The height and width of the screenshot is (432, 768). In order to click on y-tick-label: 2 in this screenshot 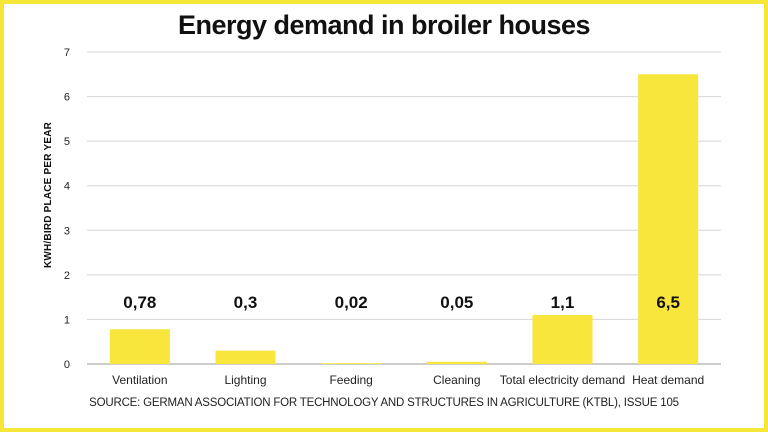, I will do `click(67, 276)`.